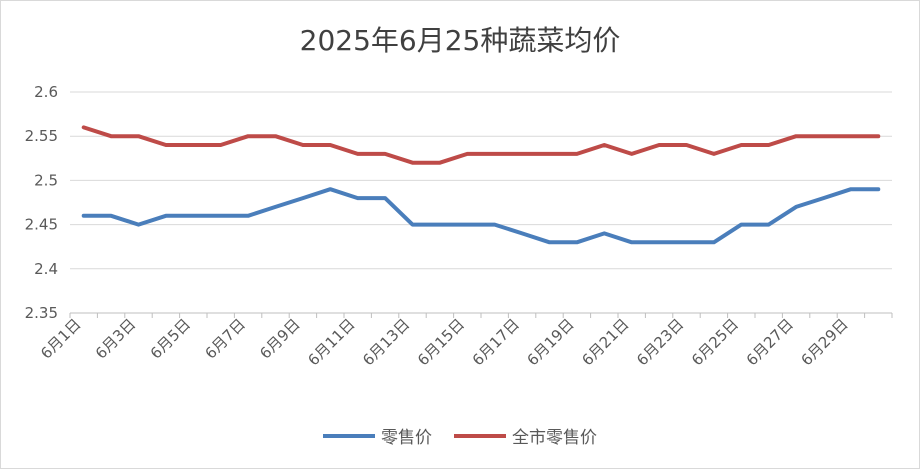  Describe the element at coordinates (496, 342) in the screenshot. I see `x-tick-label: 6月17日` at that location.